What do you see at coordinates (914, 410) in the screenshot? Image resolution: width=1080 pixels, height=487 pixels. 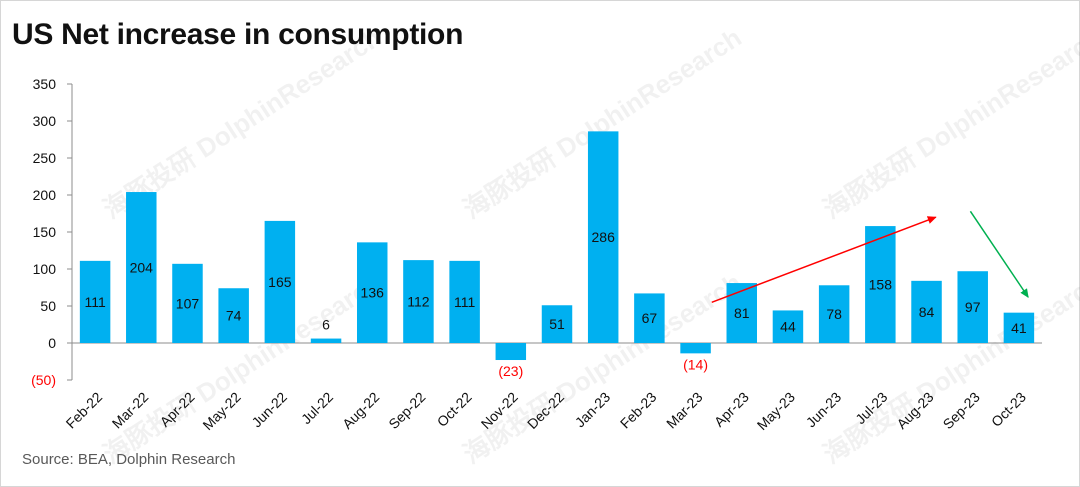 I see `x-tick-label: Aug-23` at bounding box center [914, 410].